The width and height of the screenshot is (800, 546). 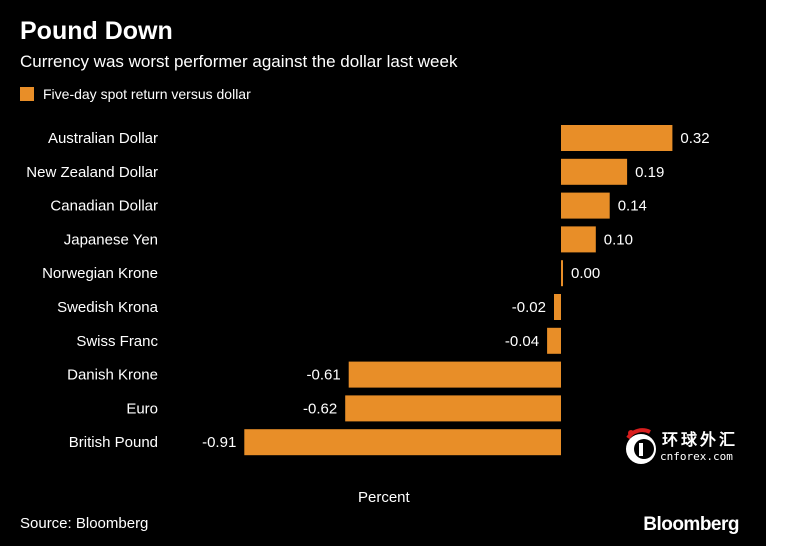 I want to click on legend-label: Five-day spot return versus dollar, so click(x=147, y=94).